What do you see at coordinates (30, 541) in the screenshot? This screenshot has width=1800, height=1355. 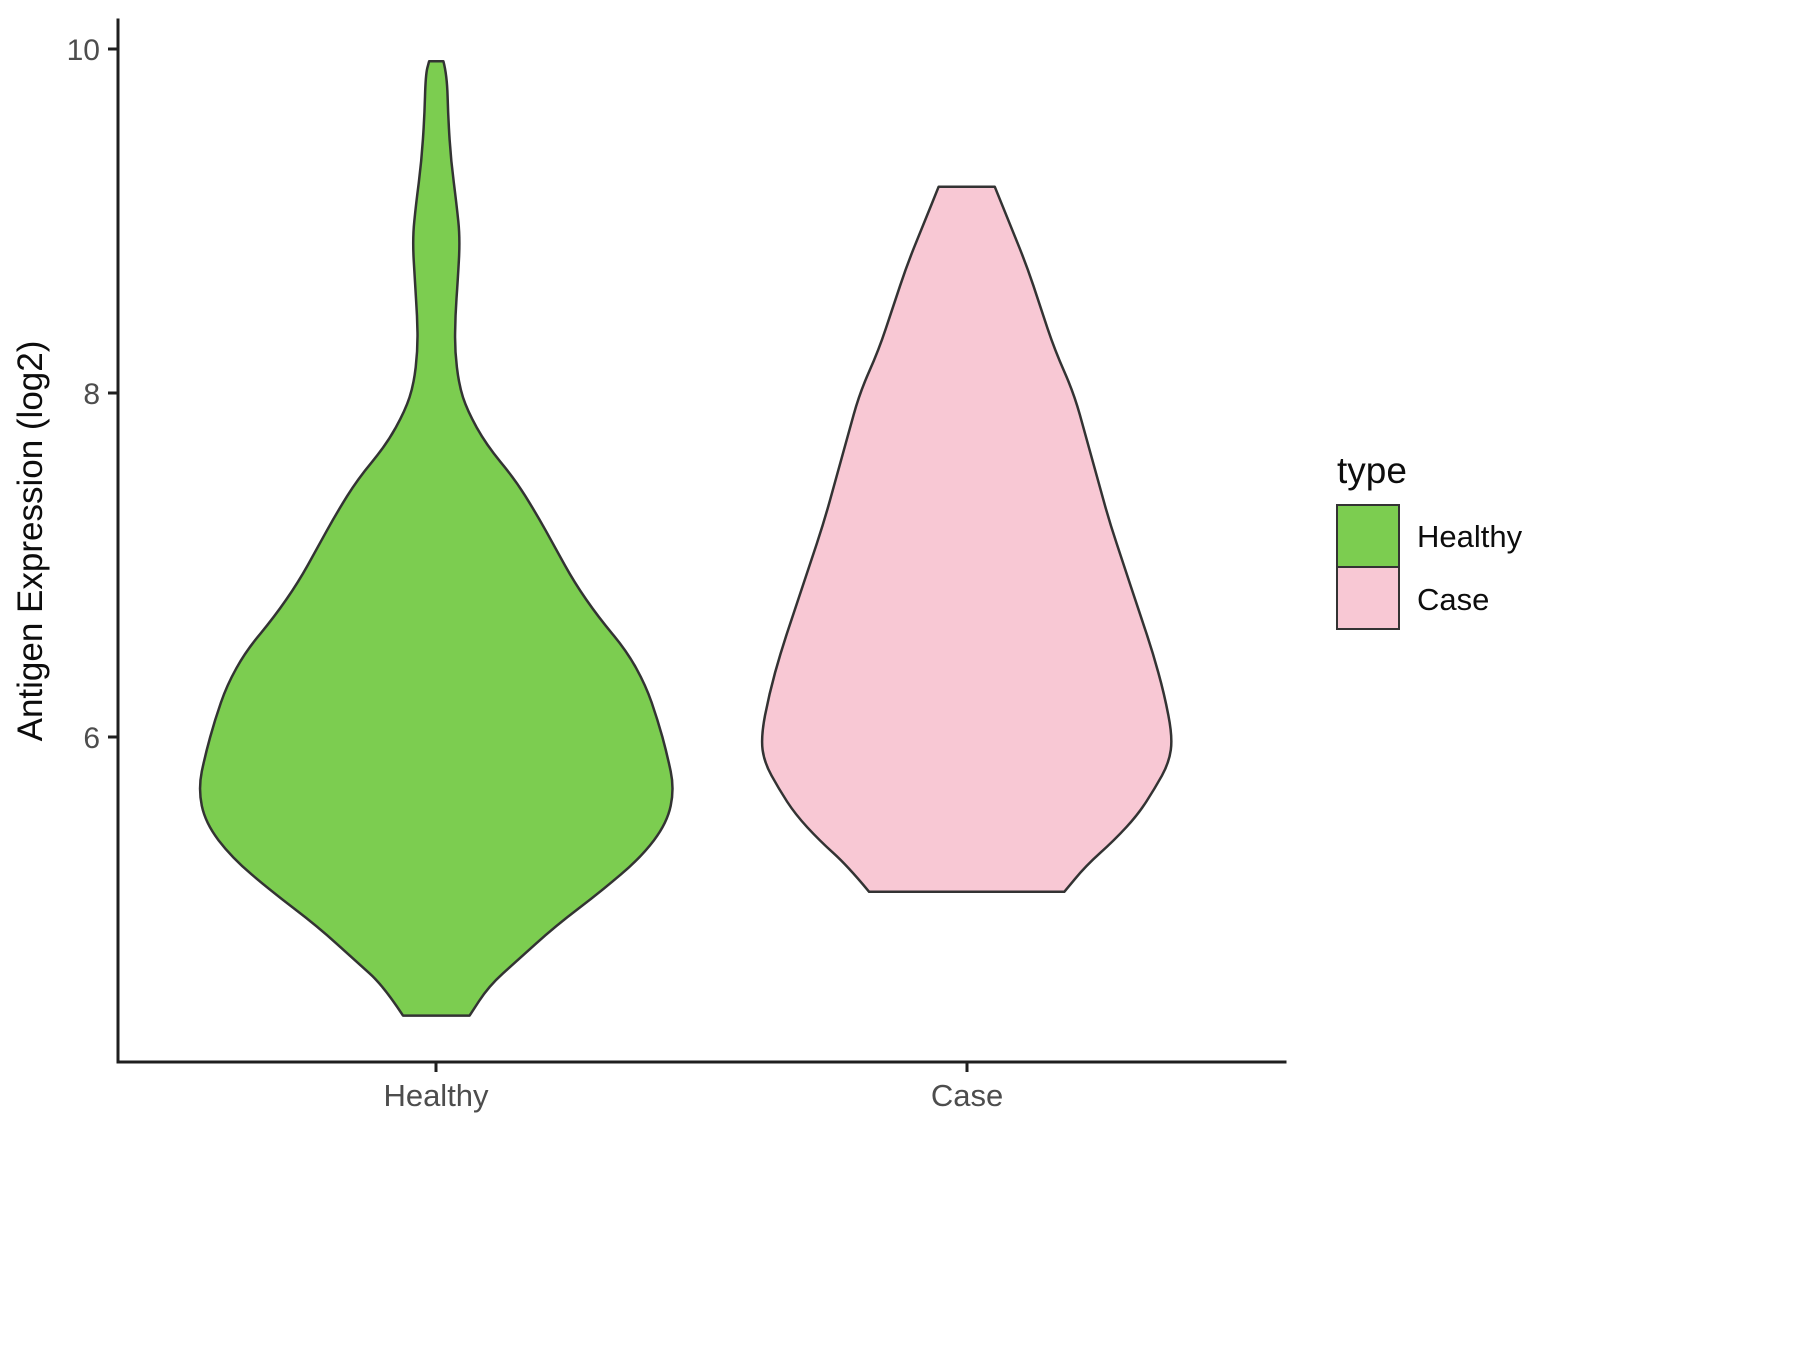 I see `y-axis-title: Antigen Expression (log2)` at bounding box center [30, 541].